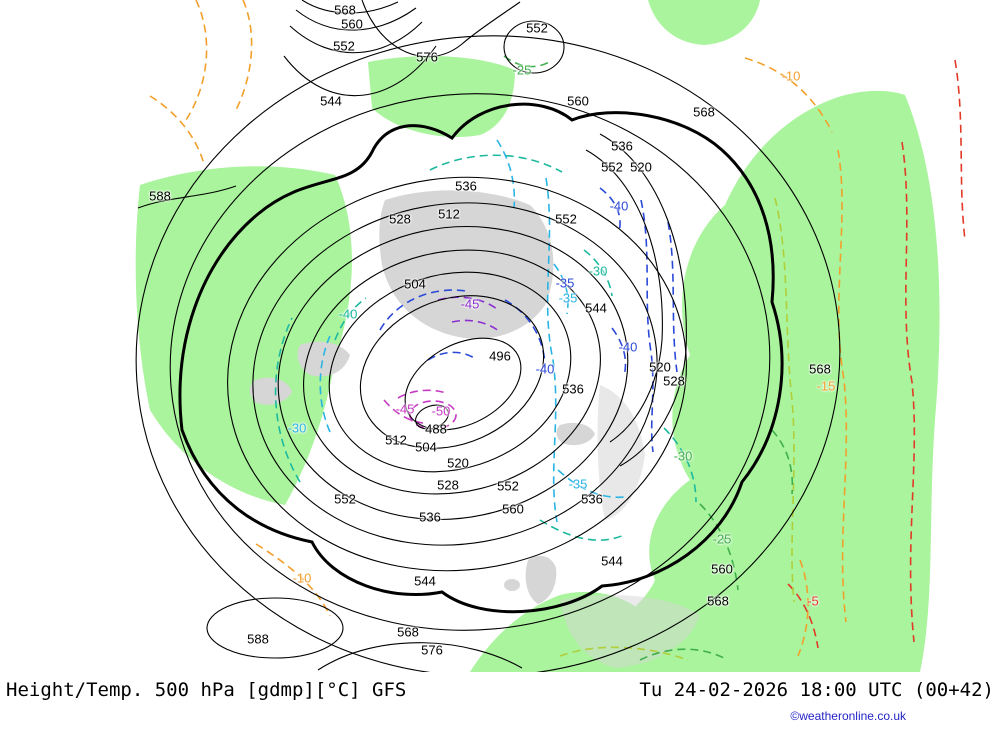 Image resolution: width=1000 pixels, height=733 pixels. I want to click on isotherm-yellowgreen, so click(677, 429).